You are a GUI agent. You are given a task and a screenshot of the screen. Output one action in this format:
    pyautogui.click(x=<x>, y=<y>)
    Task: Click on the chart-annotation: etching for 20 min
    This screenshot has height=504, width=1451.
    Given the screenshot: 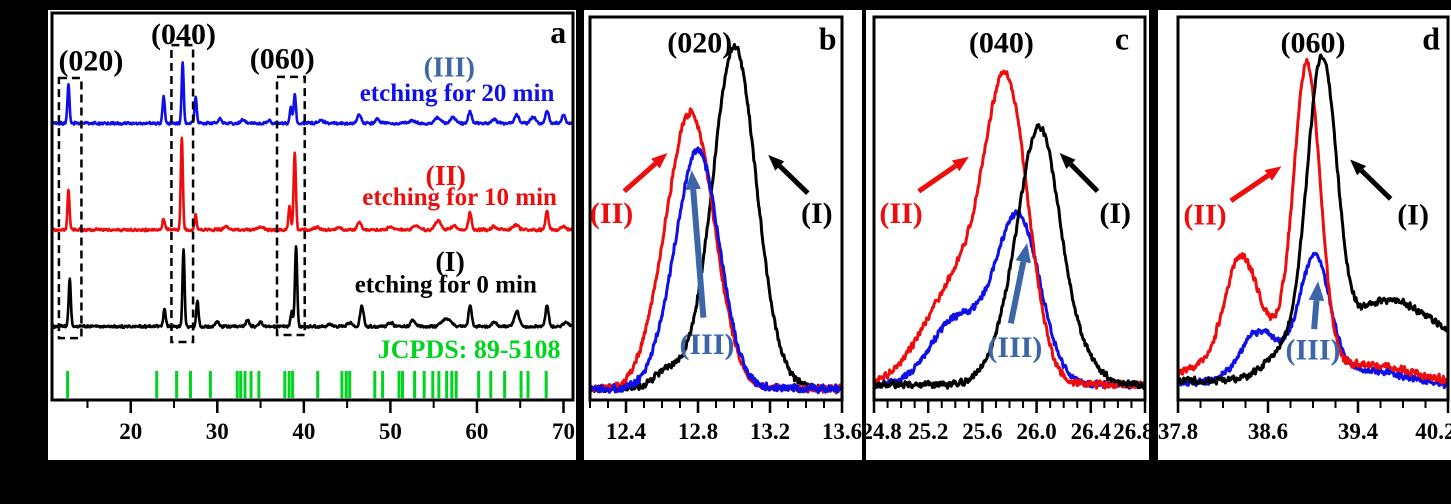 What is the action you would take?
    pyautogui.click(x=457, y=93)
    